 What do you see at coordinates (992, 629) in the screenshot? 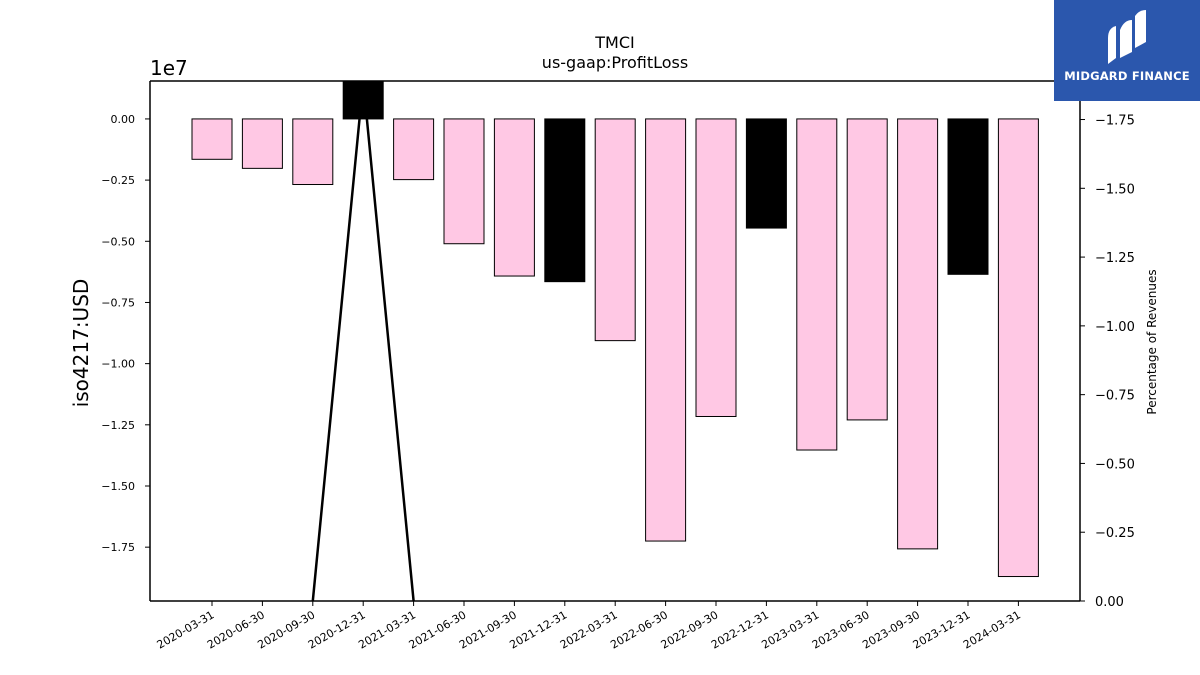
I see `x-tick-label: 2024-03-31` at bounding box center [992, 629].